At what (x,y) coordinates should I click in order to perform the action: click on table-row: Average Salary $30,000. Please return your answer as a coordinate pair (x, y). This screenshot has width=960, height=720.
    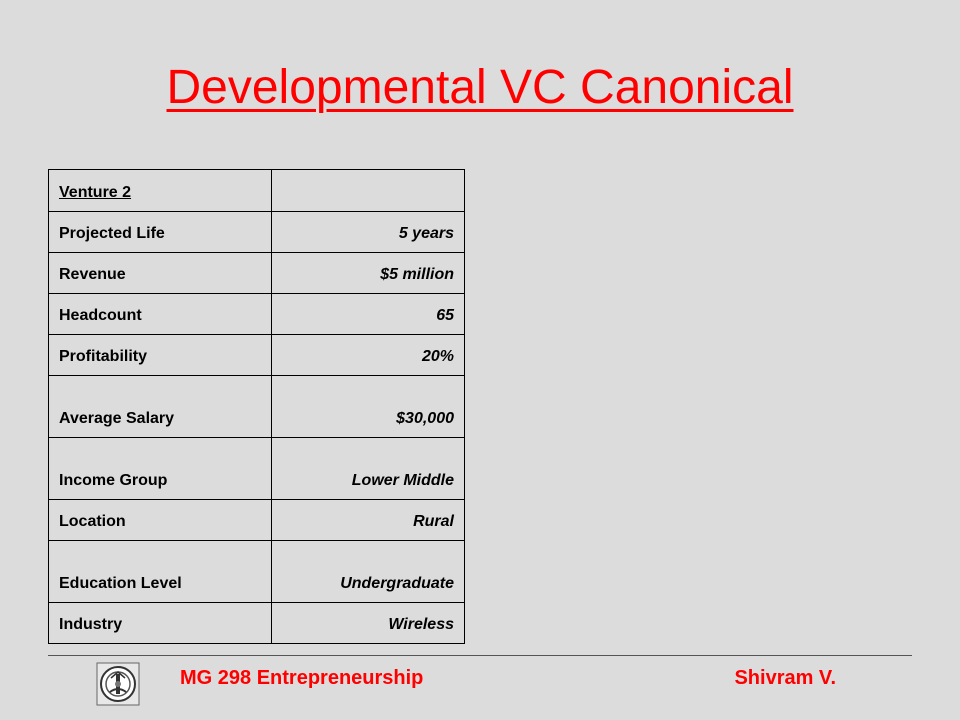
    Looking at the image, I should click on (256, 406).